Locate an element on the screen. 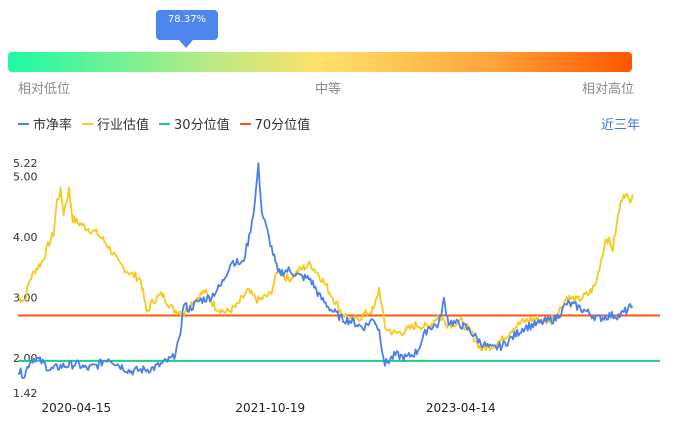 The image size is (686, 442). mid-level-label: 中等 is located at coordinates (328, 89).